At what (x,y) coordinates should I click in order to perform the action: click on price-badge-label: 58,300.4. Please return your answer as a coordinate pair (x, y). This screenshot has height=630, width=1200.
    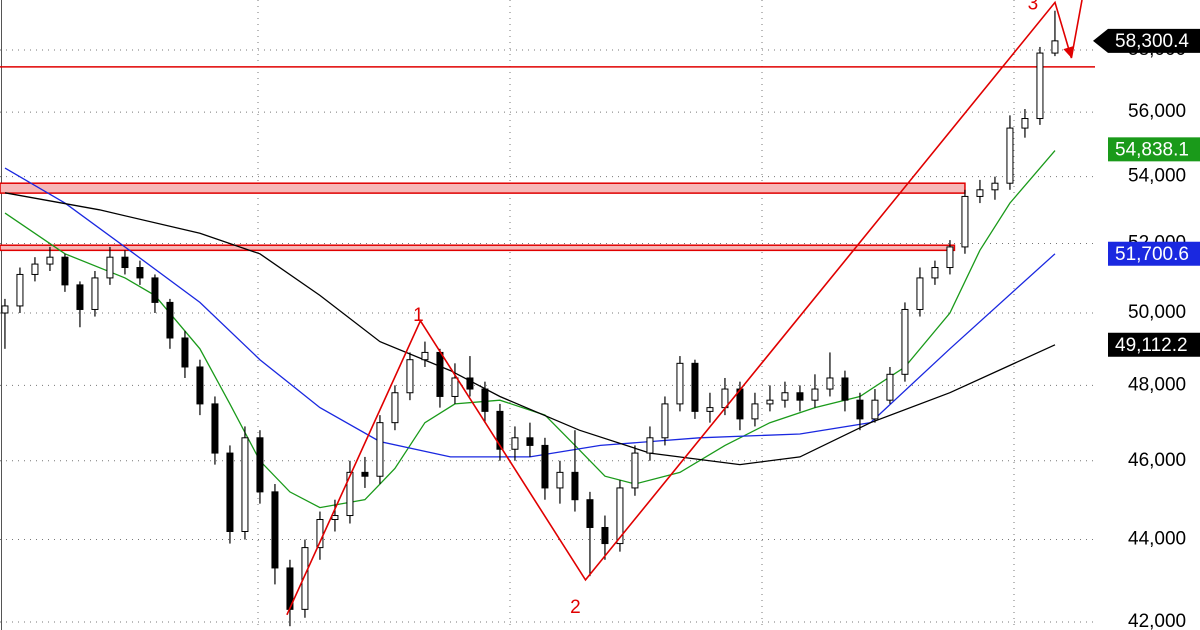
    Looking at the image, I should click on (1152, 41).